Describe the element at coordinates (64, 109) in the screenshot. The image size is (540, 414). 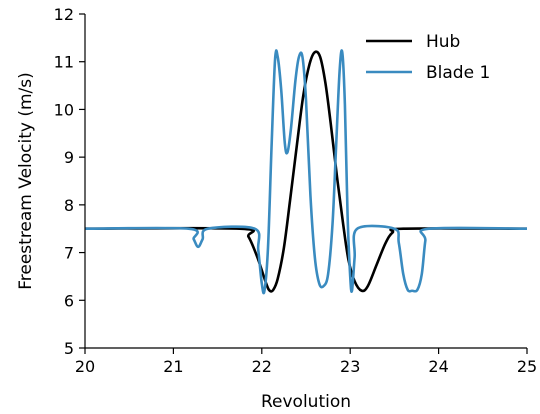
I see `y-tick-label: 10` at that location.